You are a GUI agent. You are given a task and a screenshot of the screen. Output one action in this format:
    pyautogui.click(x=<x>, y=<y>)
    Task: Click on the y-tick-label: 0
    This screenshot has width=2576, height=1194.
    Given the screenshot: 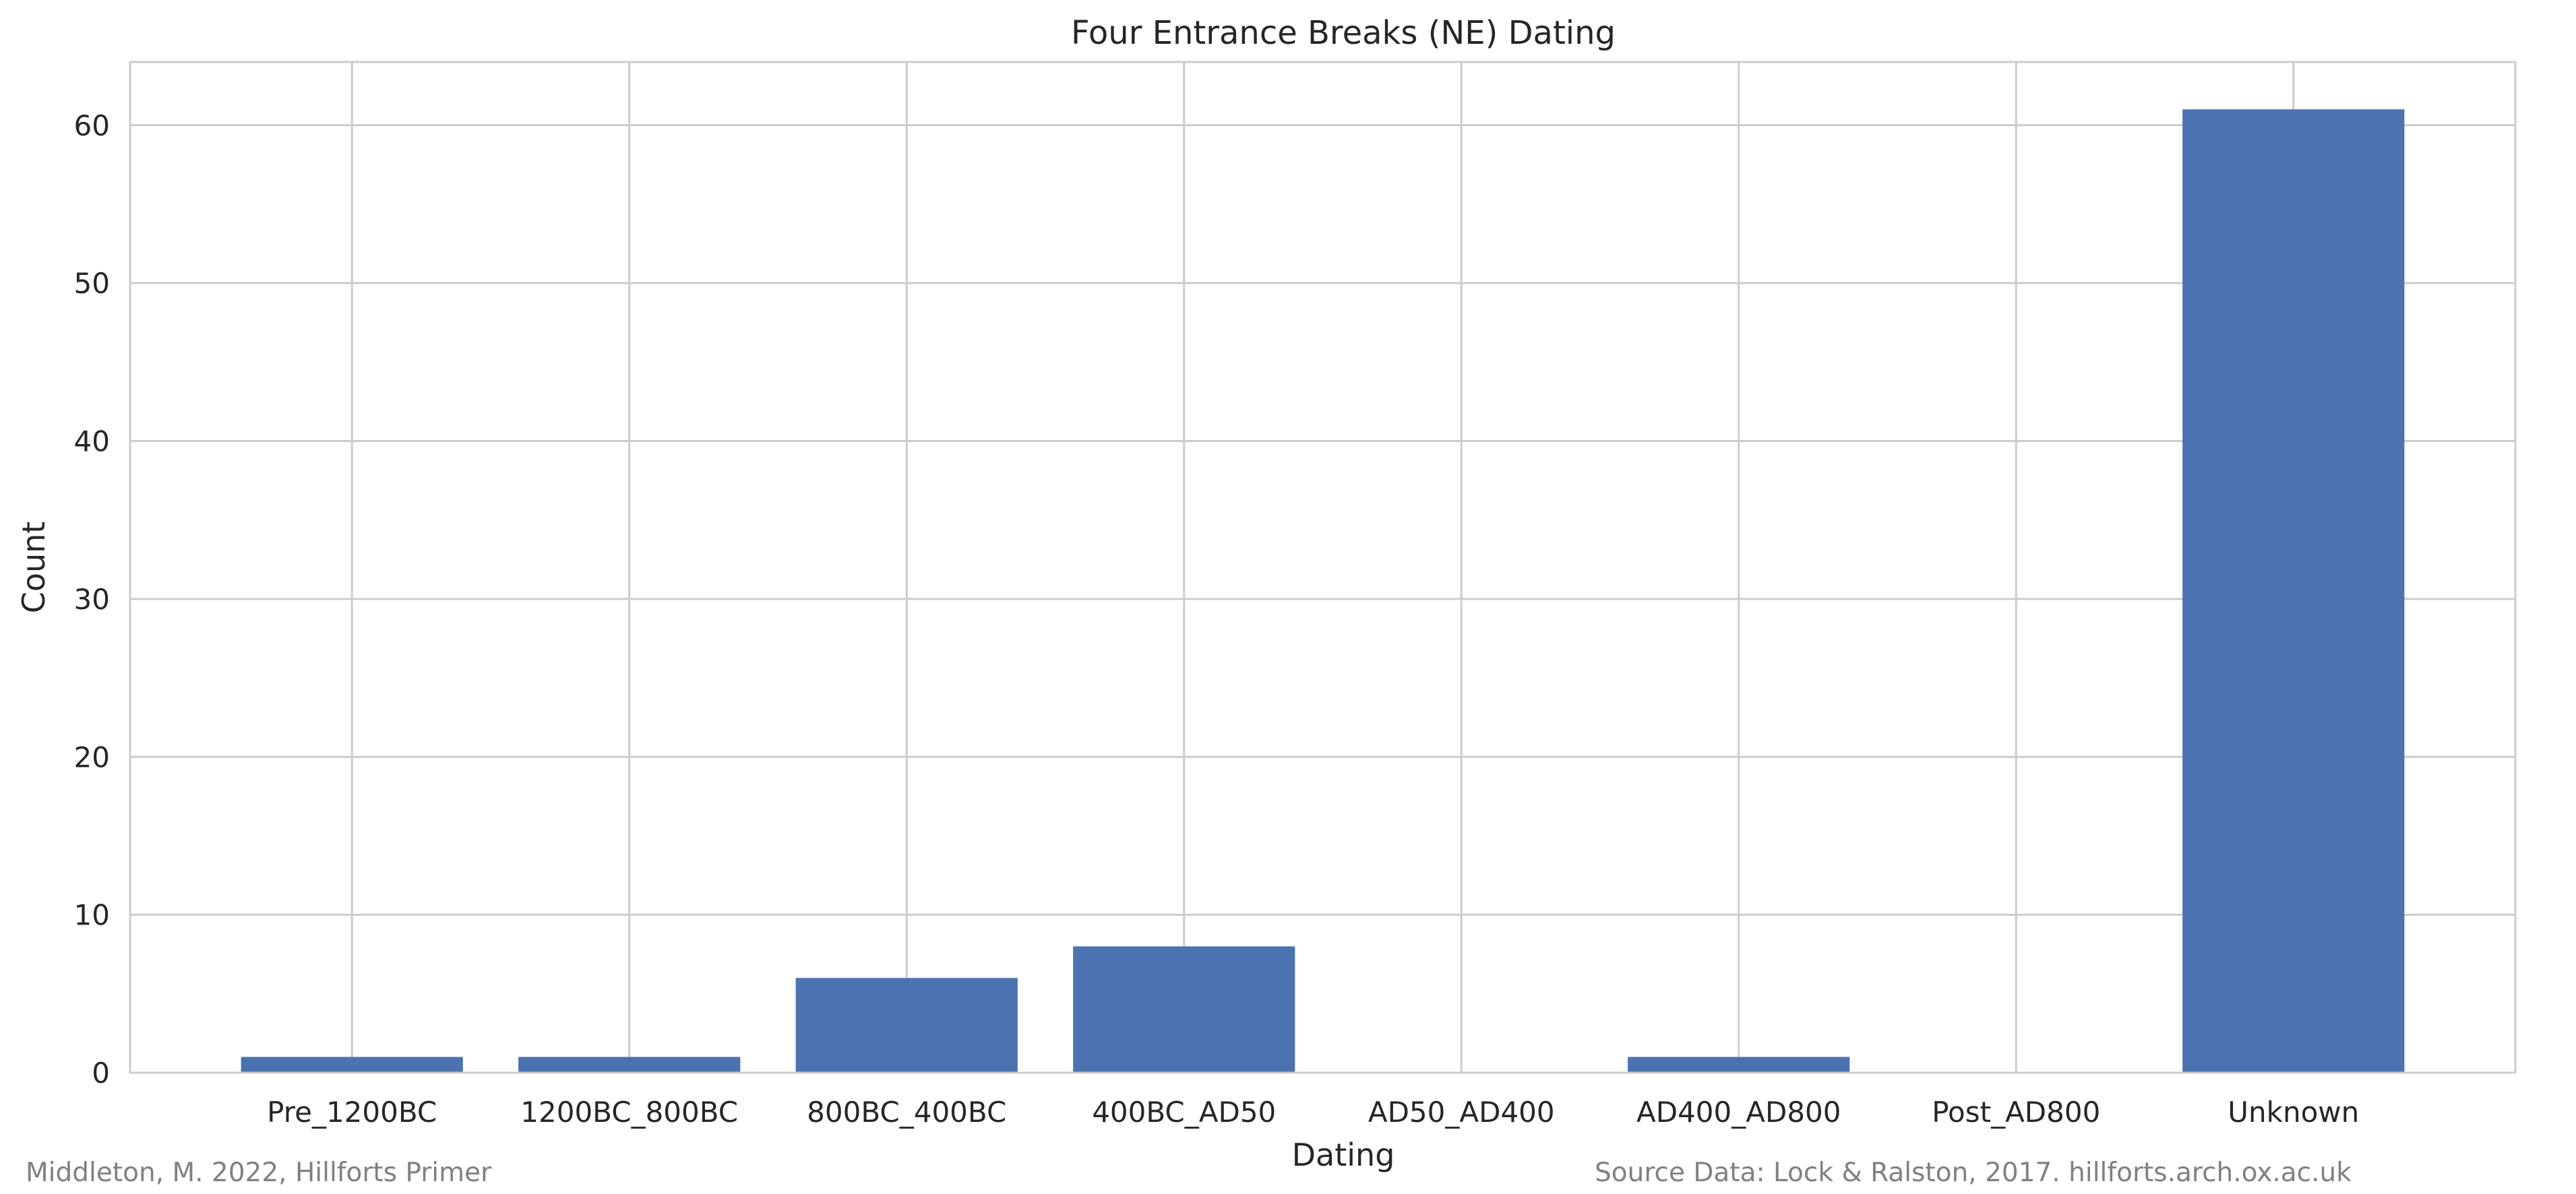 What is the action you would take?
    pyautogui.click(x=101, y=1073)
    